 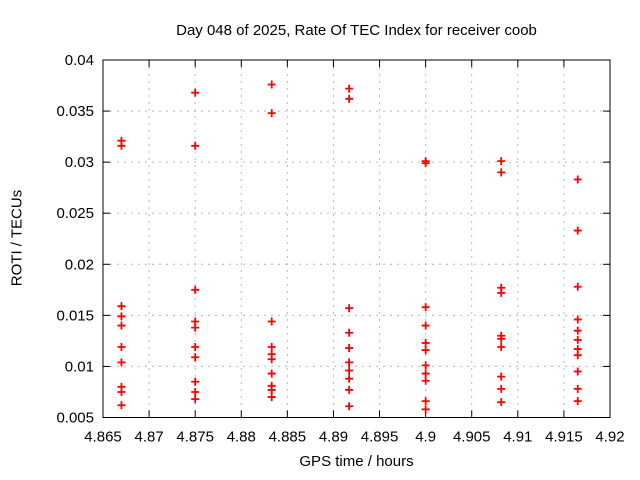 What do you see at coordinates (195, 437) in the screenshot?
I see `x-tick-label: 4.875` at bounding box center [195, 437].